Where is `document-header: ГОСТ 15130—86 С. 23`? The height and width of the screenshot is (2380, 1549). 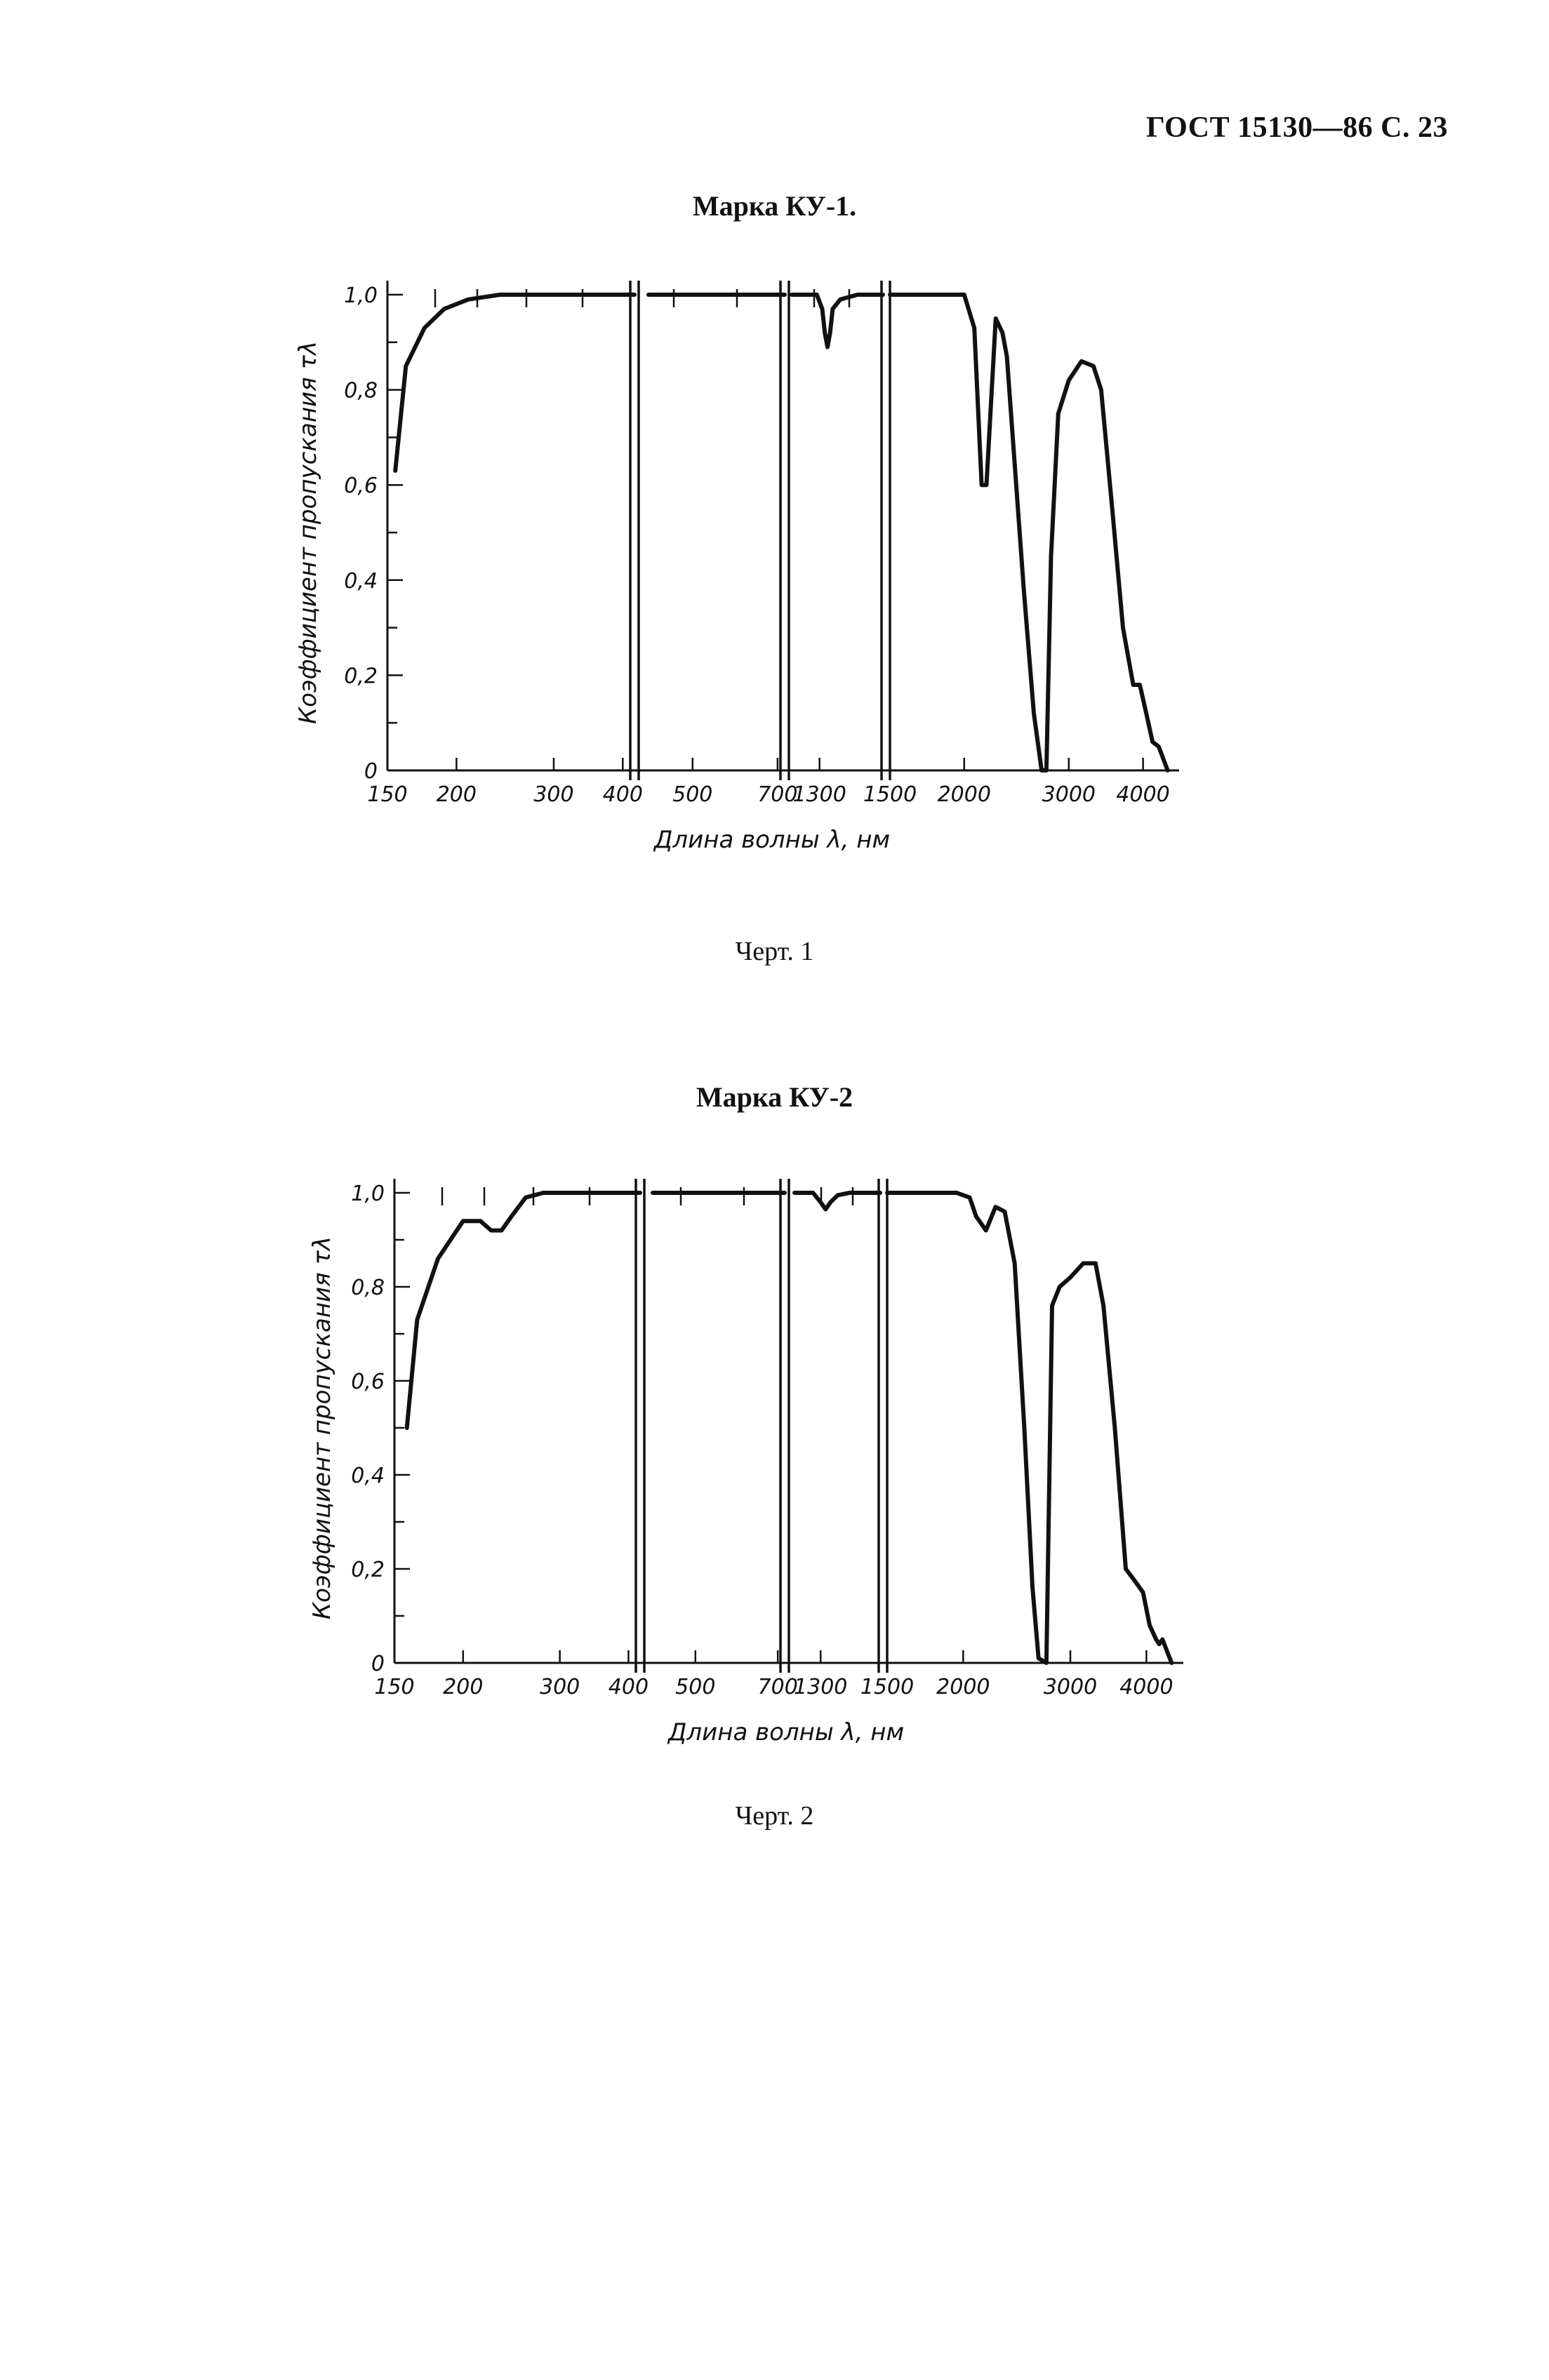
document-header: ГОСТ 15130—86 С. 23 is located at coordinates (1296, 128).